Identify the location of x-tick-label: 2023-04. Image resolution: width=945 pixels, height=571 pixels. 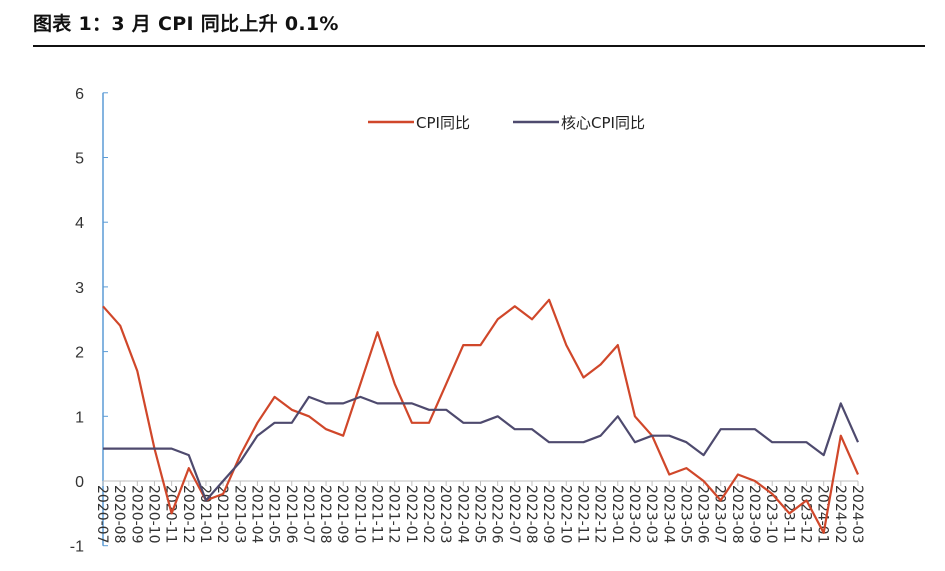
(668, 514).